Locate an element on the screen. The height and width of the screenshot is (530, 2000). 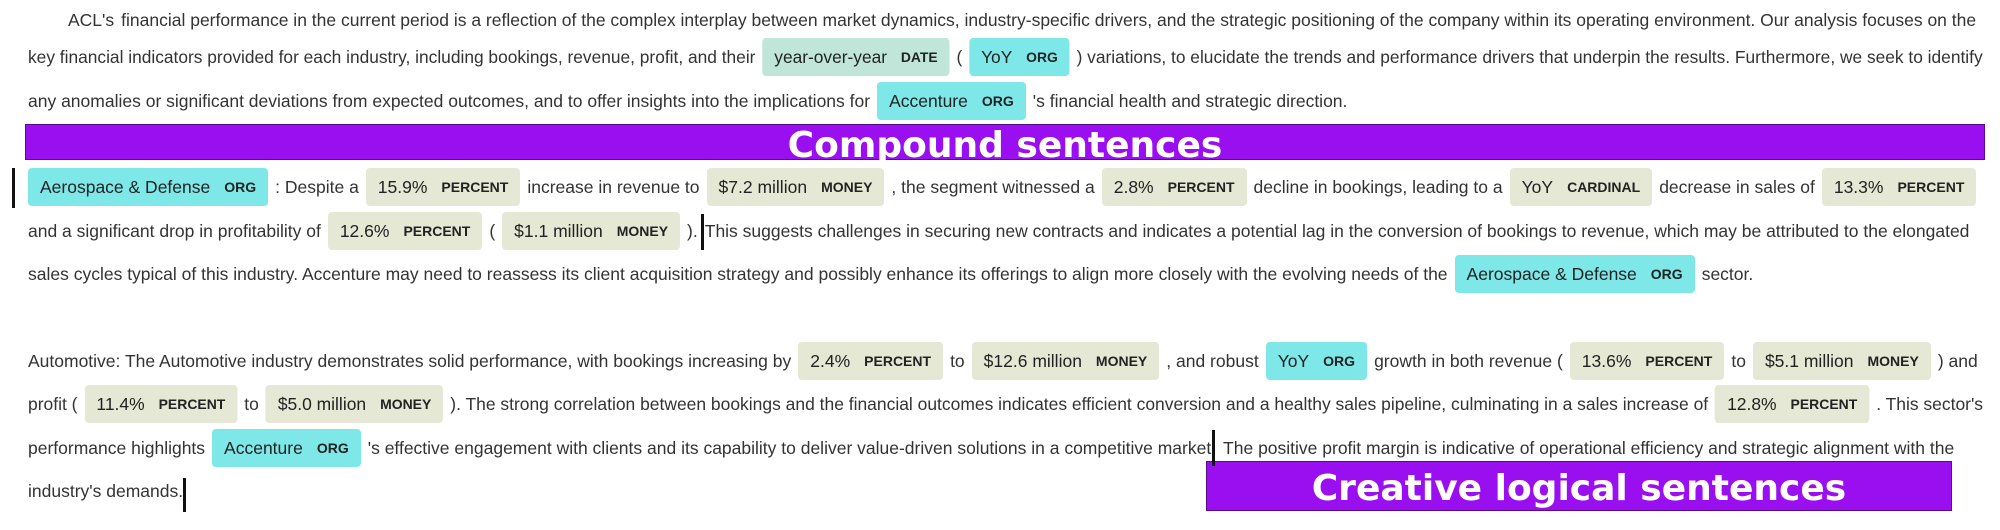
entity-text: $5.1 million is located at coordinates (1809, 360).